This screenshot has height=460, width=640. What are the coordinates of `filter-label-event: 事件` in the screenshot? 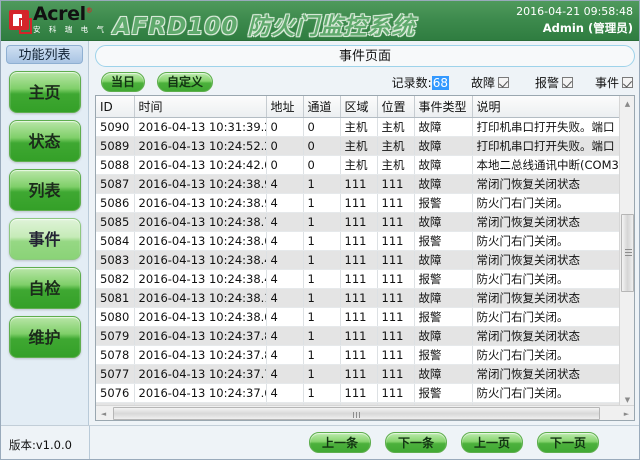 It's located at (606, 83).